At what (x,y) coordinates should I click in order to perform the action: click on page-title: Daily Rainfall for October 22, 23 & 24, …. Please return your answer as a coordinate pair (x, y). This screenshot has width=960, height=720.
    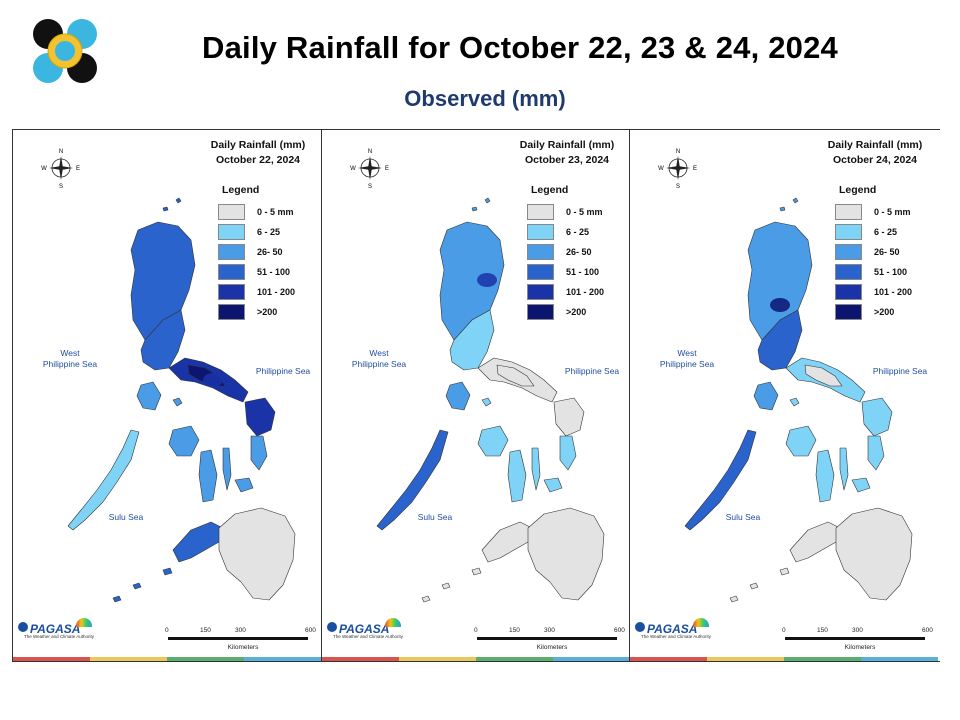
    Looking at the image, I should click on (520, 47).